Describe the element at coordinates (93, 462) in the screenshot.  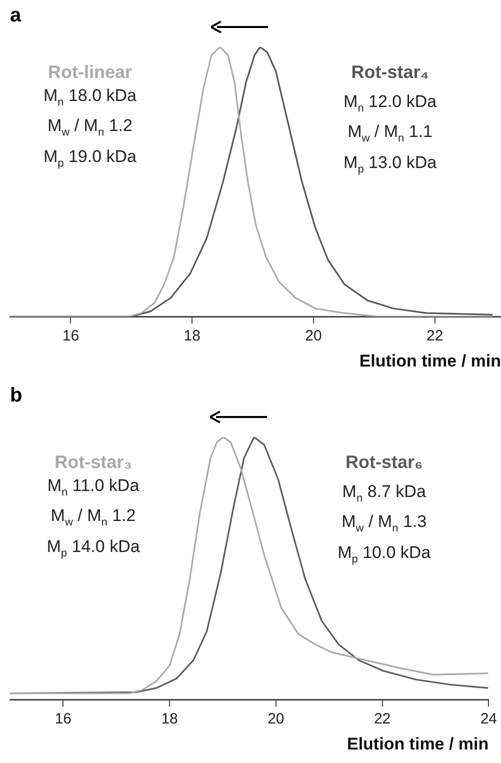
I see `text: Rot-star₃` at that location.